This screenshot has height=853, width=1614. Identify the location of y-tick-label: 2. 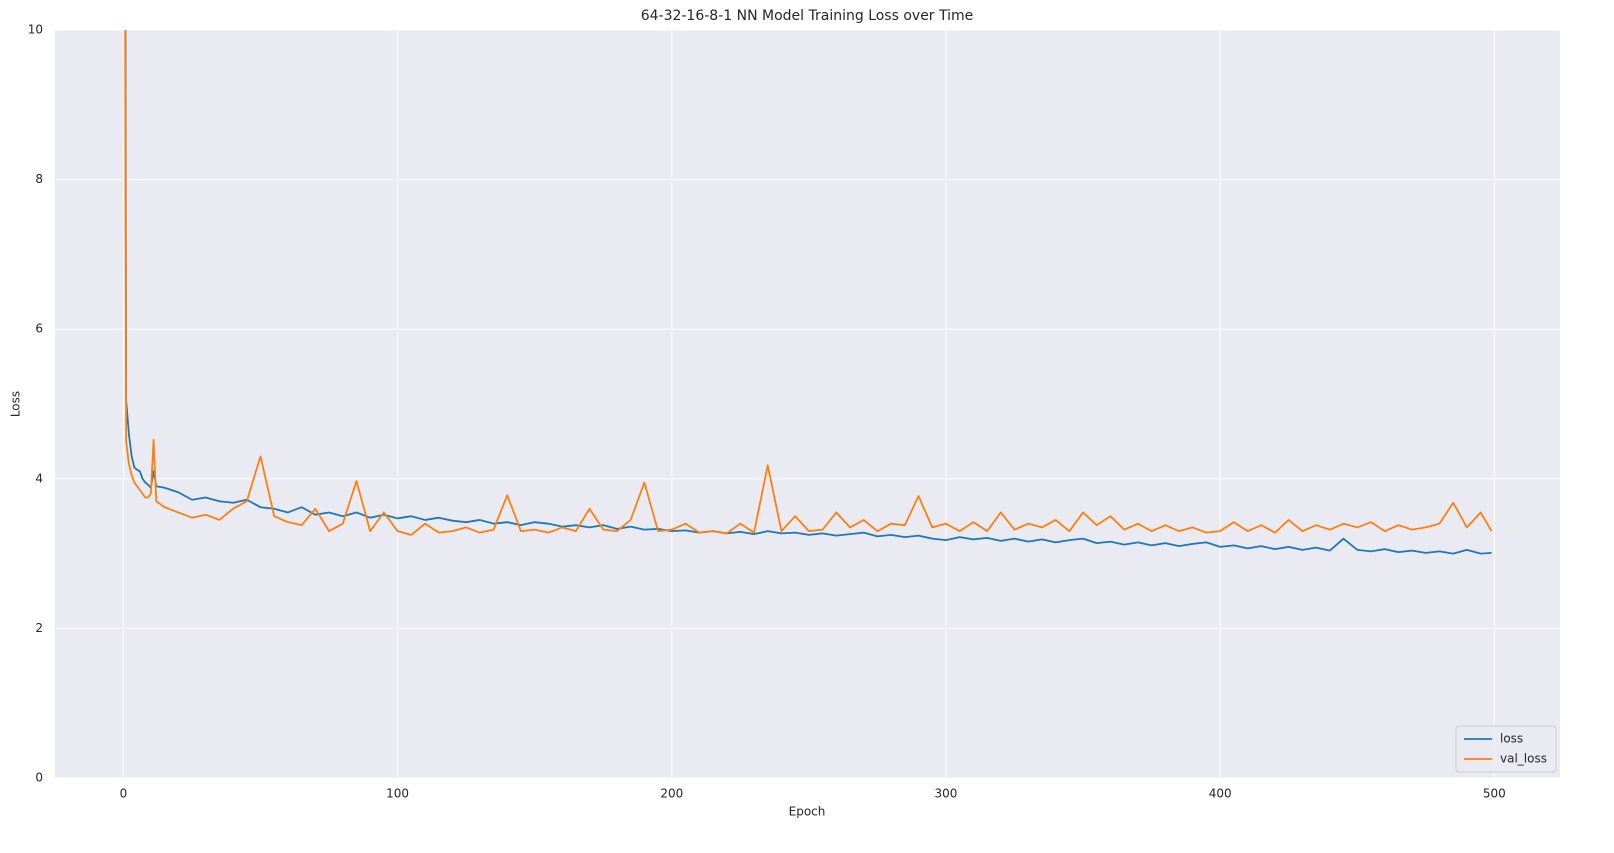
(39, 628).